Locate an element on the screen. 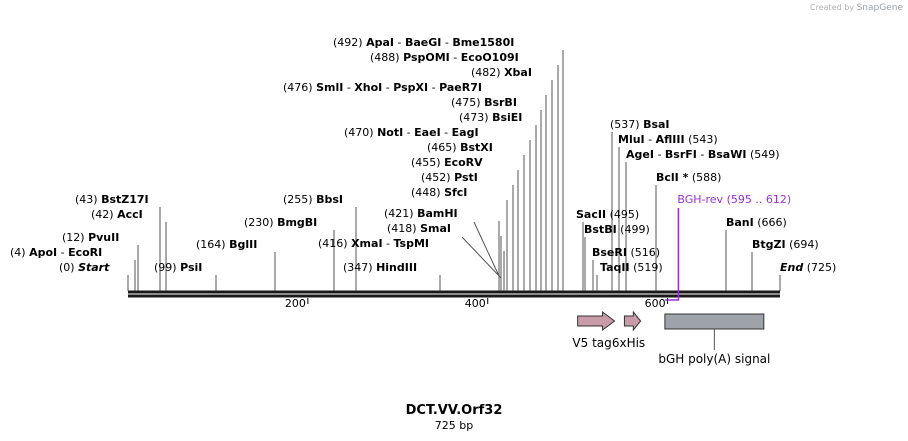 This screenshot has height=441, width=908. enzyme-position: (588) is located at coordinates (707, 177).